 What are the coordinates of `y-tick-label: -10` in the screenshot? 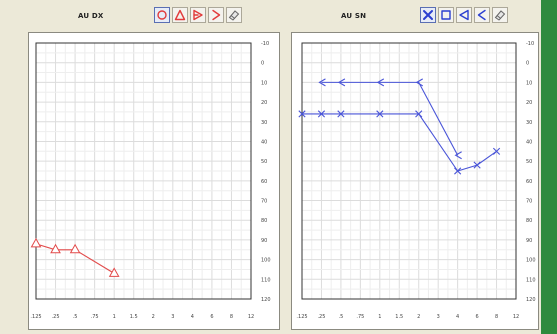 It's located at (530, 44).